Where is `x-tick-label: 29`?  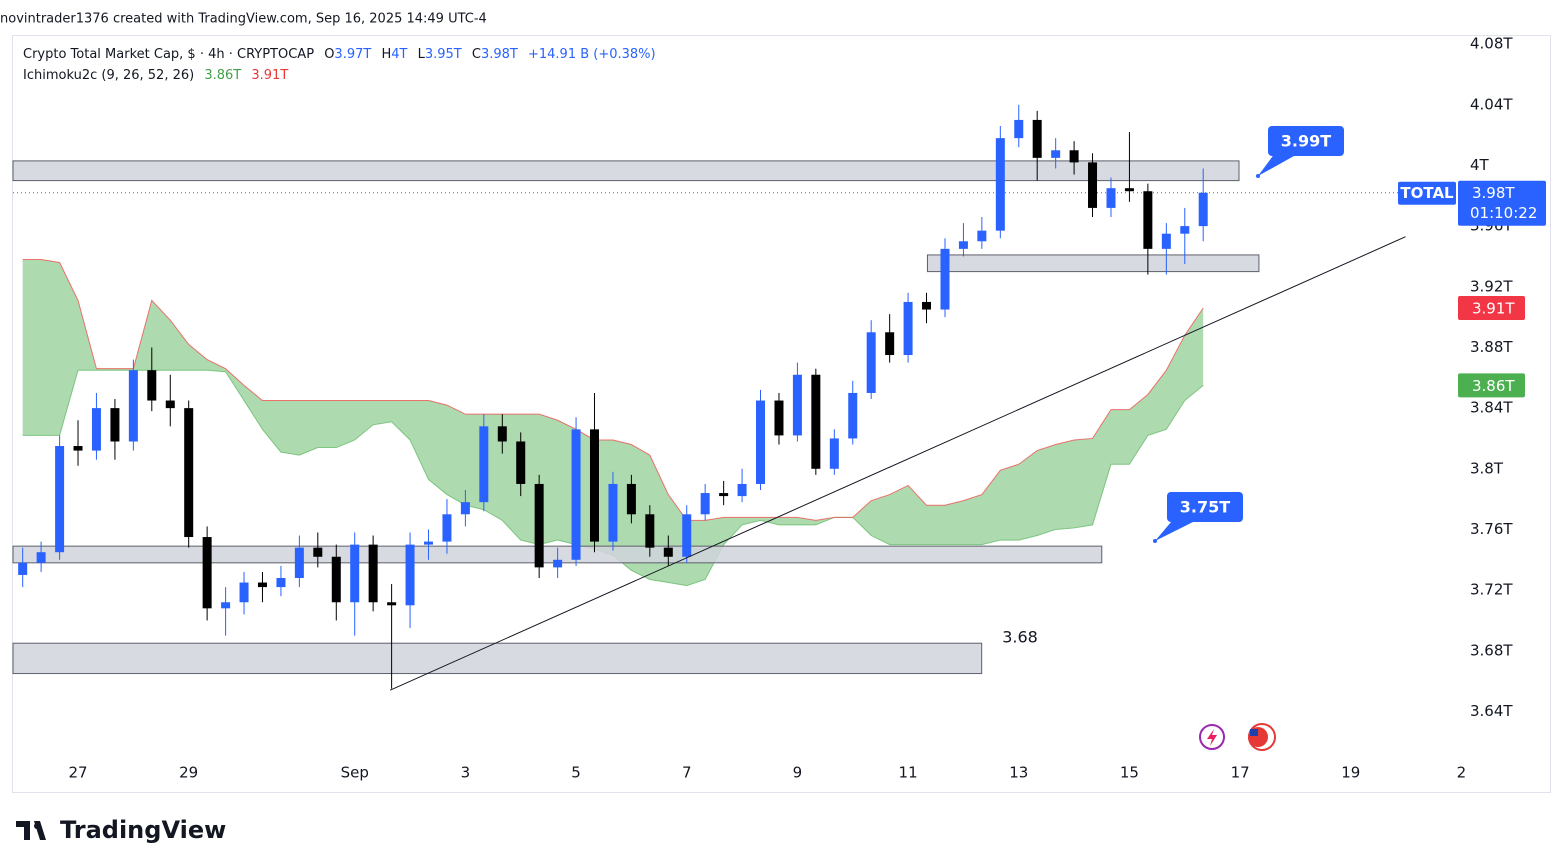
x-tick-label: 29 is located at coordinates (188, 773).